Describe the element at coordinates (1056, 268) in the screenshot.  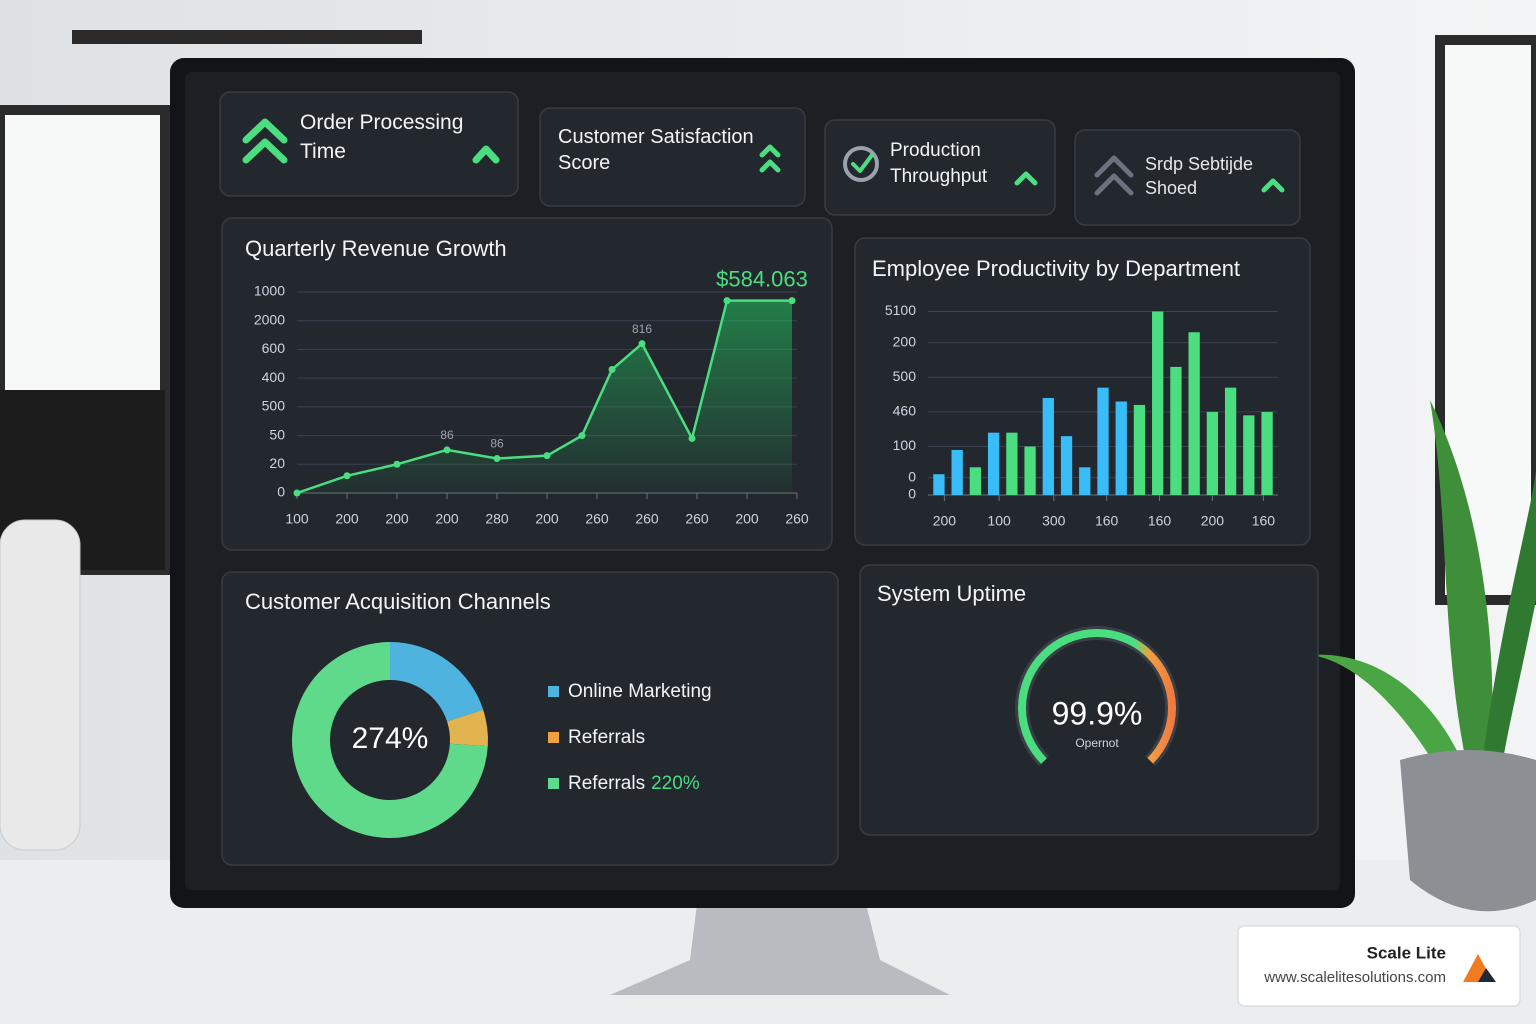
I see `chart-title: Employee Productivity by Department` at that location.